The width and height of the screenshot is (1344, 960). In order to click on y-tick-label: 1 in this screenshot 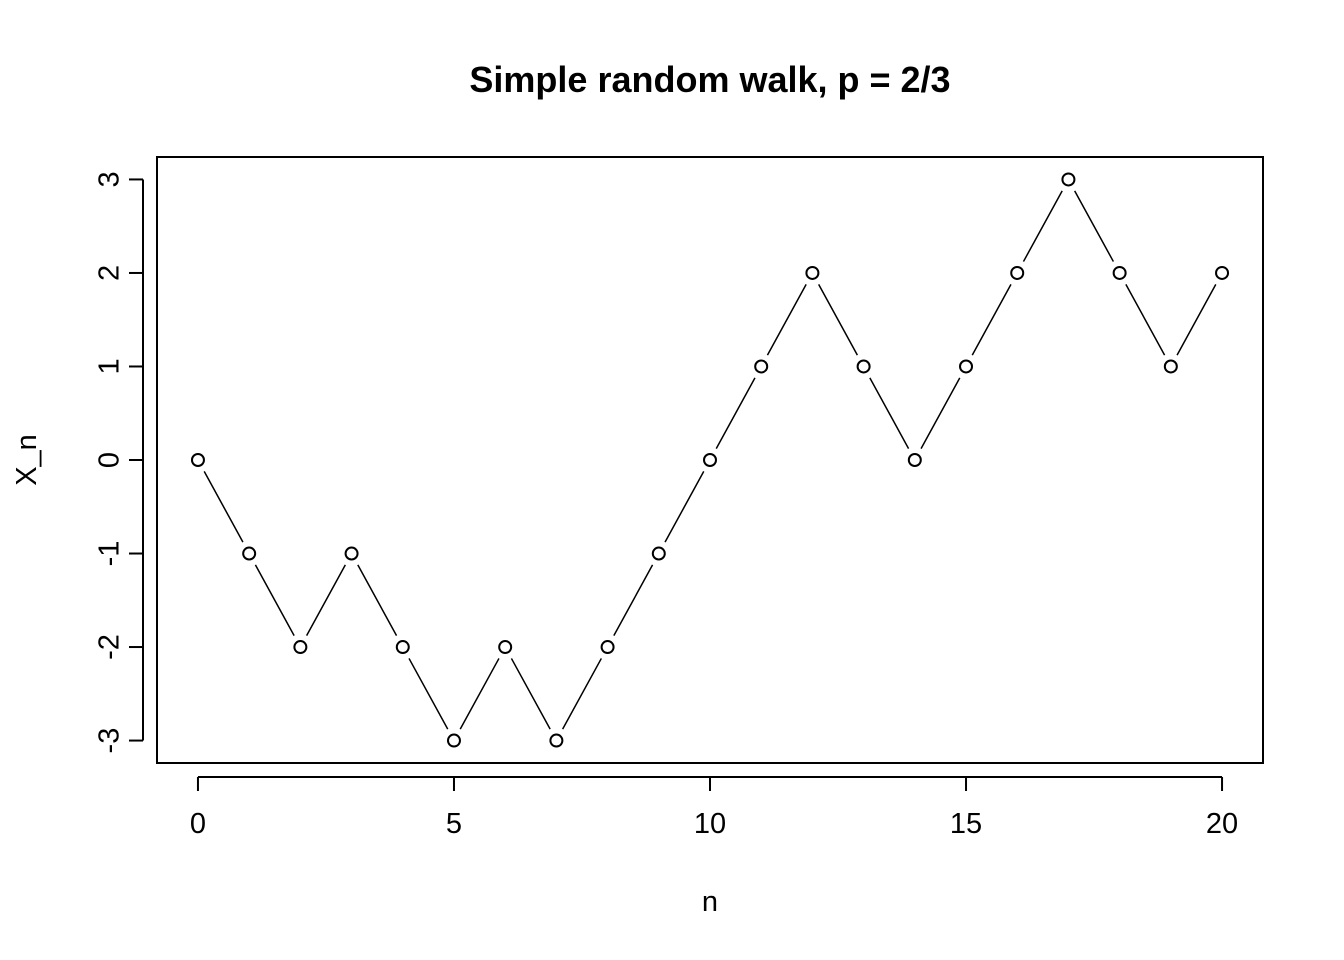, I will do `click(110, 366)`.